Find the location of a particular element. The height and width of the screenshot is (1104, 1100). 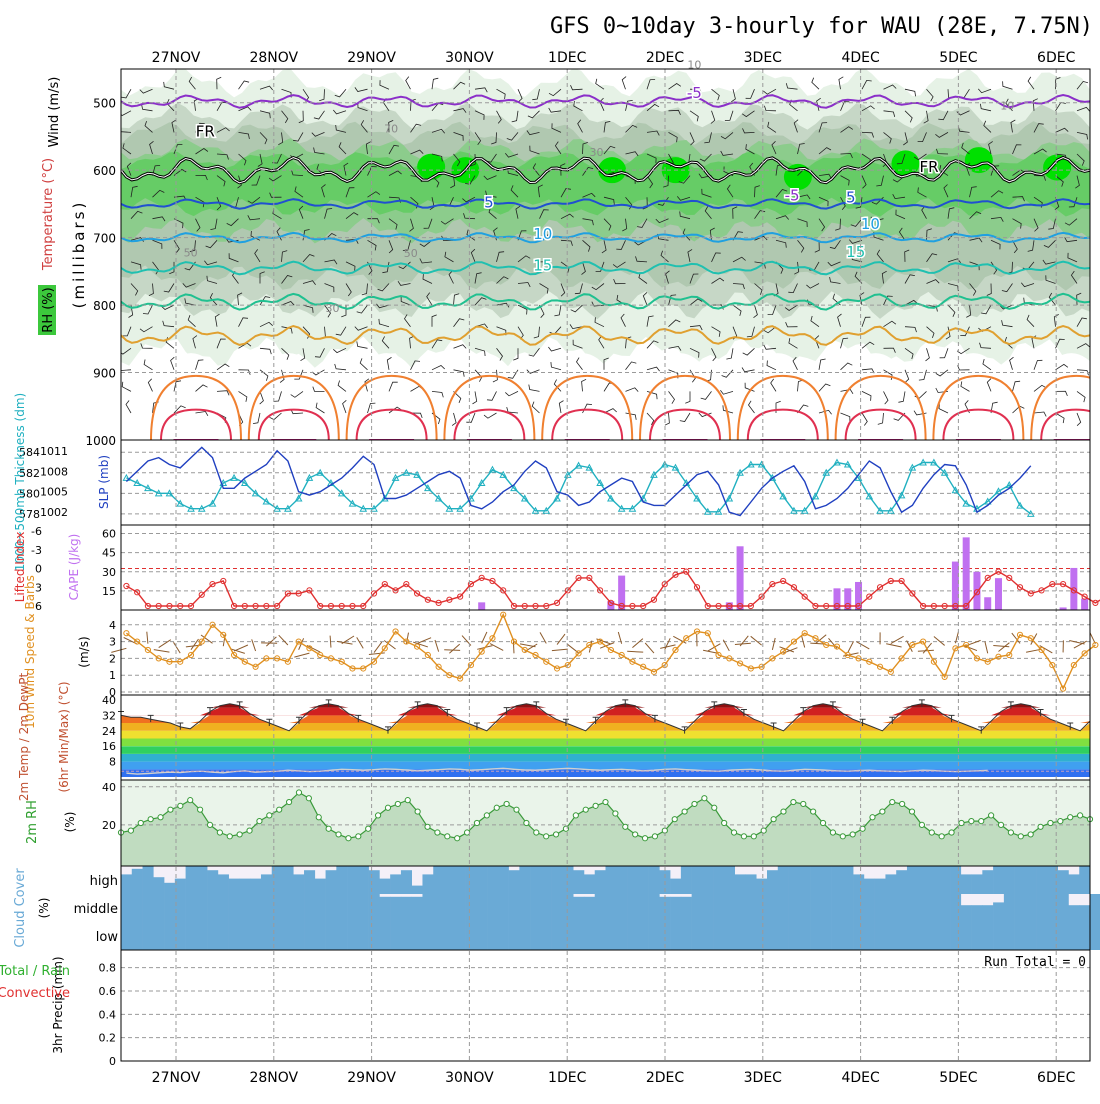

temp-tick: 8 is located at coordinates (112, 762).